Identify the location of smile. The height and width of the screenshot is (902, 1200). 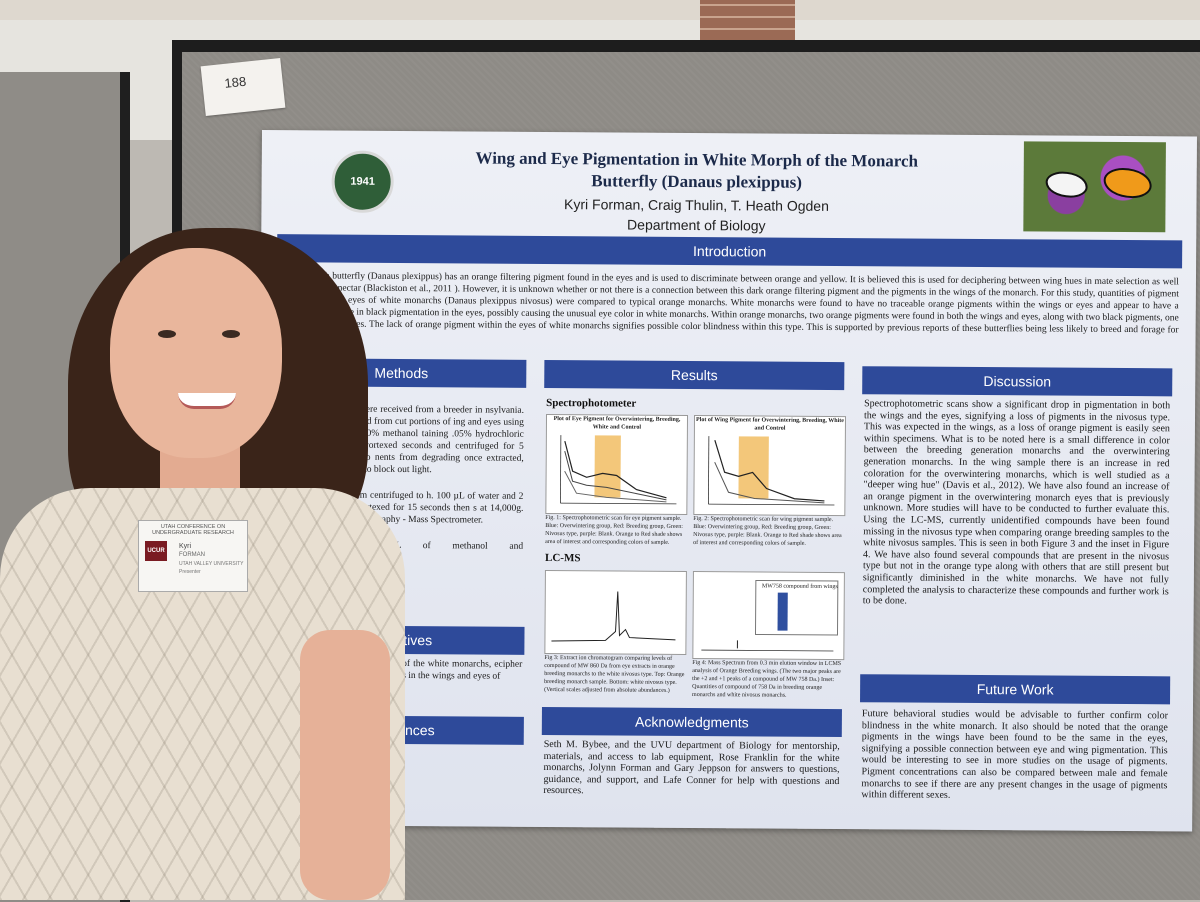
(207, 401).